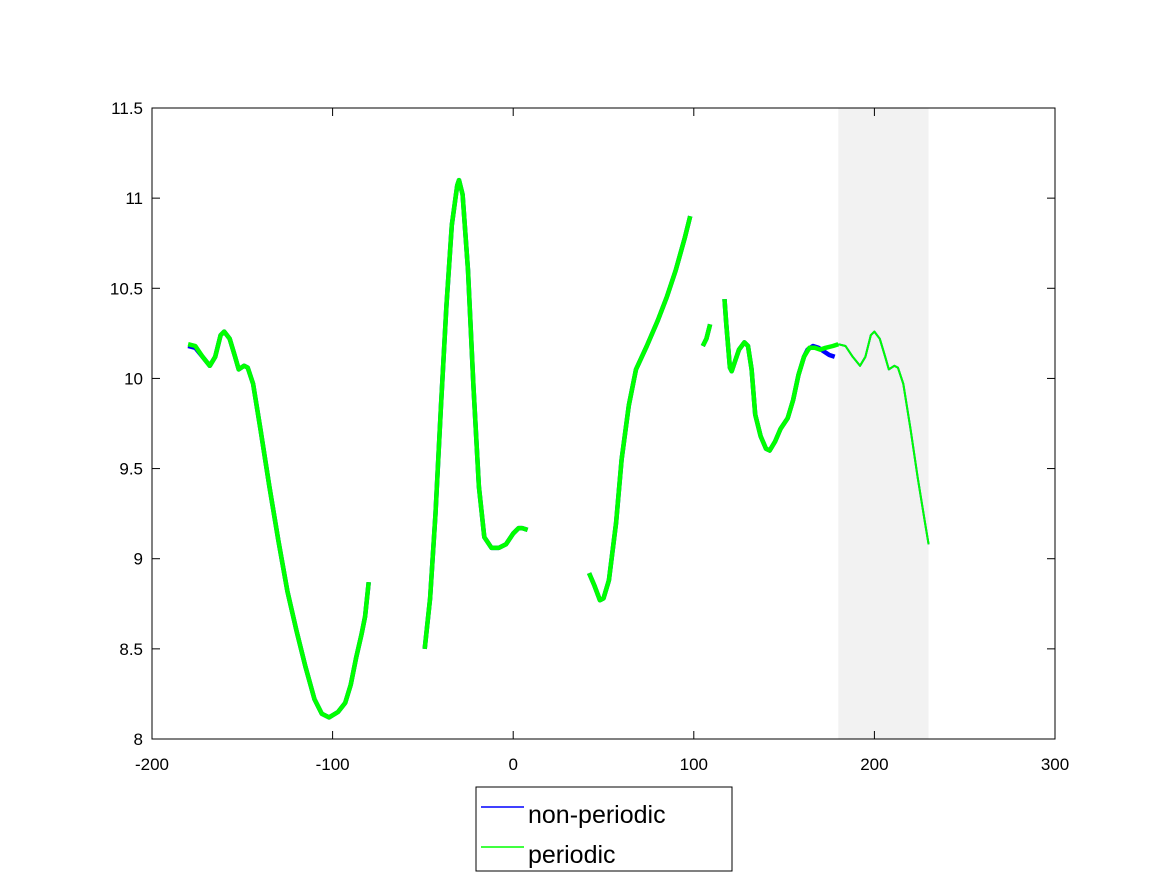 The width and height of the screenshot is (1167, 875). Describe the element at coordinates (572, 855) in the screenshot. I see `legend-label-periodic: periodic` at that location.